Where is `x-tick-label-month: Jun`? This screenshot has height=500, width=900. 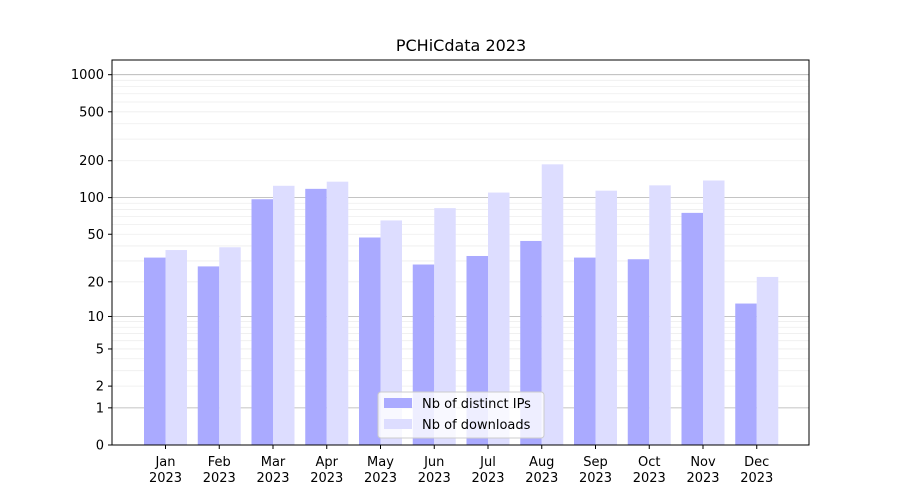
x-tick-label-month: Jun is located at coordinates (433, 462).